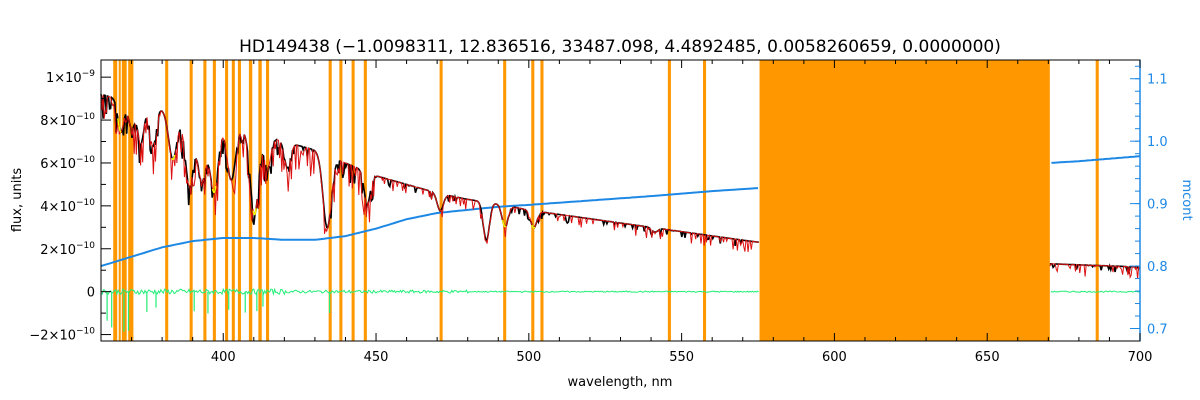 The width and height of the screenshot is (1200, 400). What do you see at coordinates (223, 357) in the screenshot?
I see `x-tick-label: 400` at bounding box center [223, 357].